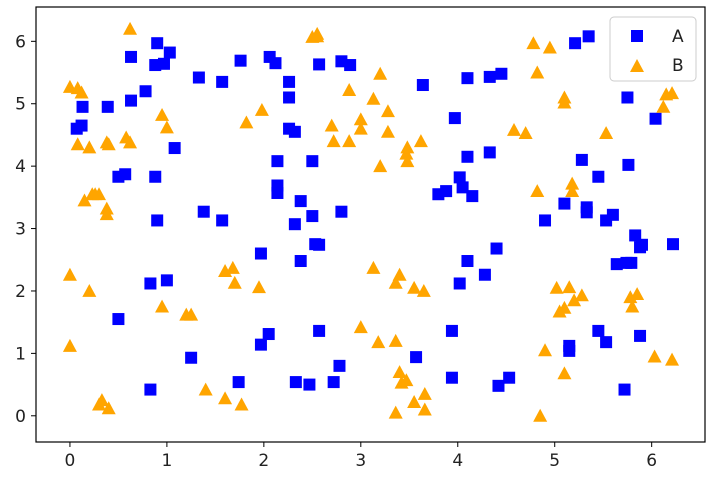 This screenshot has height=481, width=724. I want to click on x-tick-label: 3, so click(360, 461).